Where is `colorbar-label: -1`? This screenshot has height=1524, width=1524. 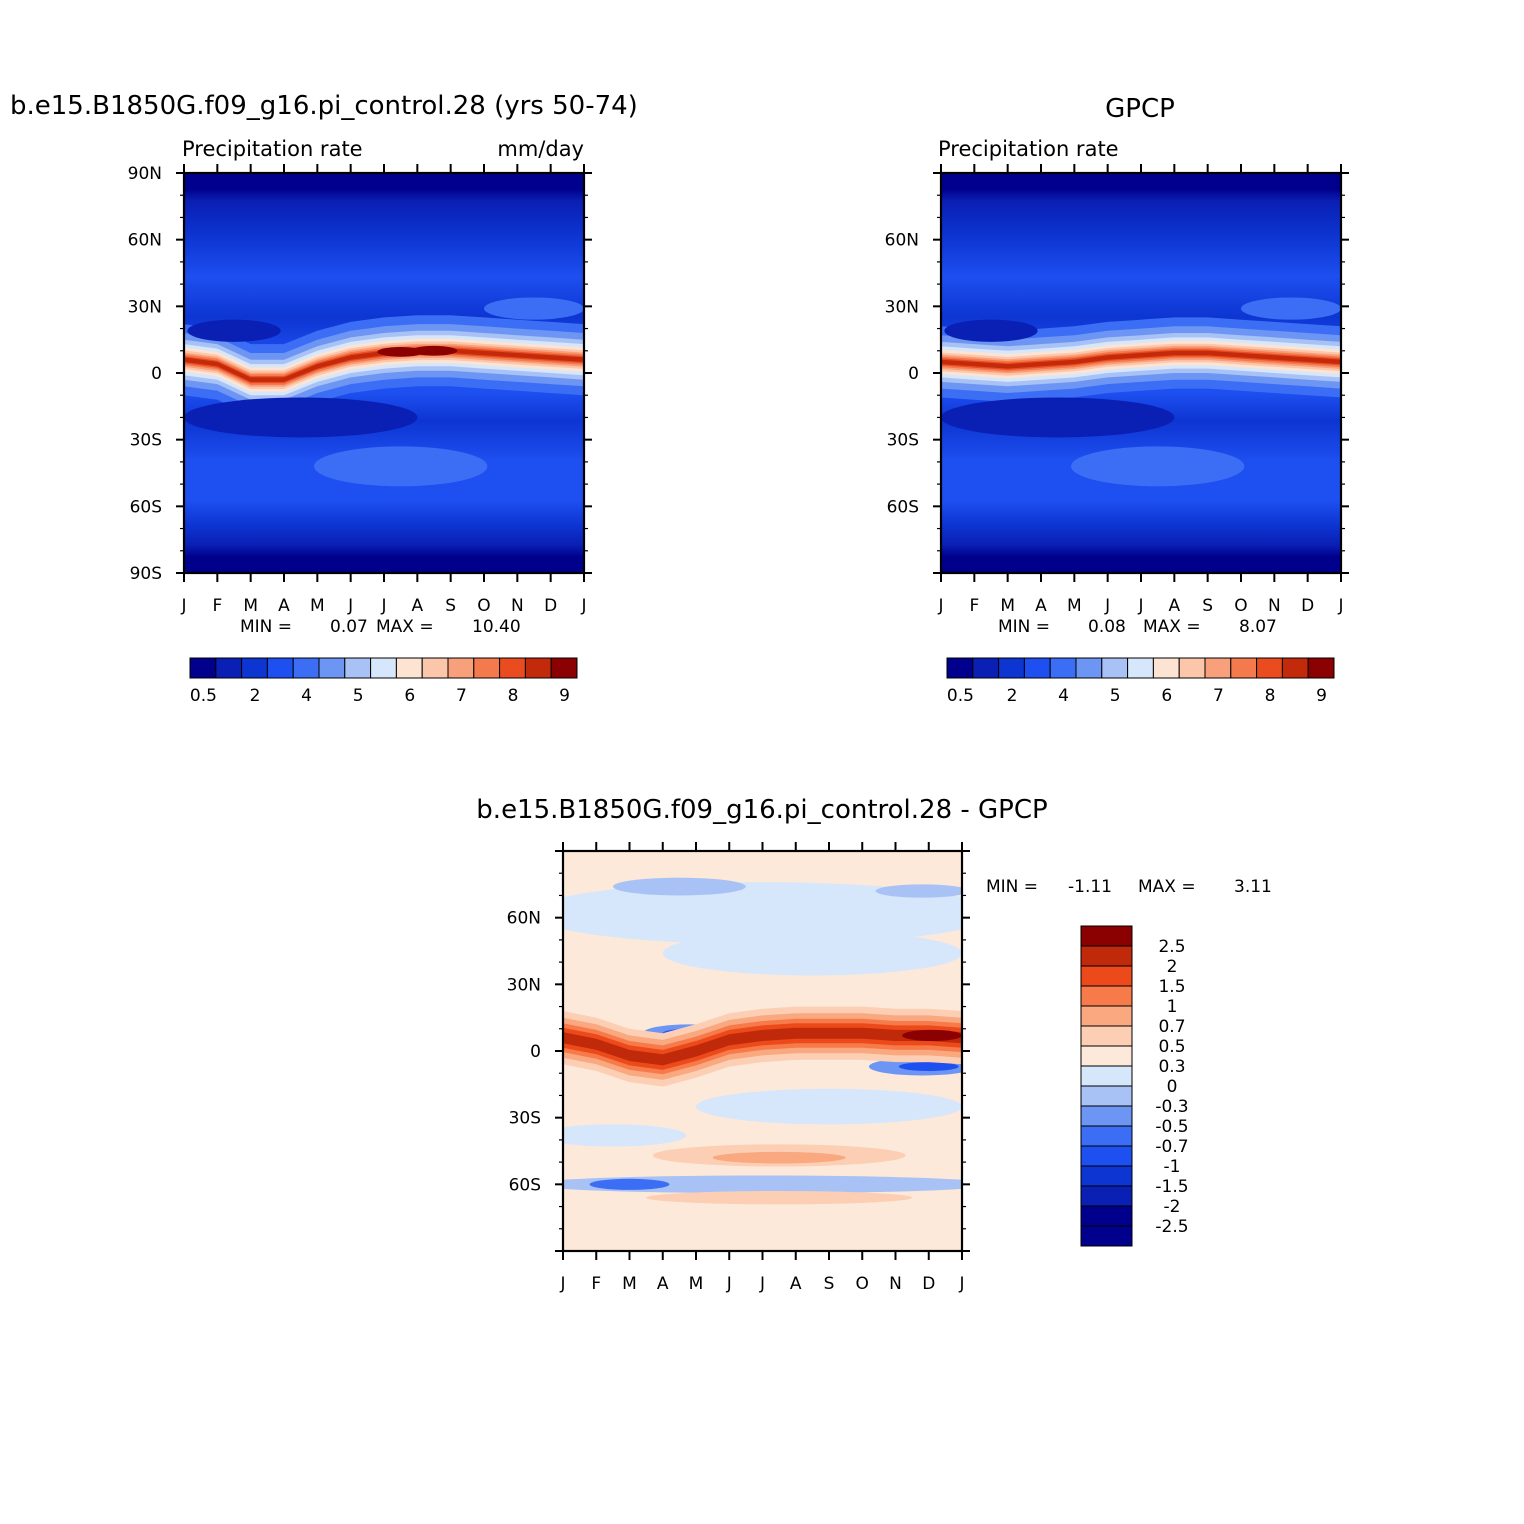 colorbar-label: -1 is located at coordinates (1172, 1167).